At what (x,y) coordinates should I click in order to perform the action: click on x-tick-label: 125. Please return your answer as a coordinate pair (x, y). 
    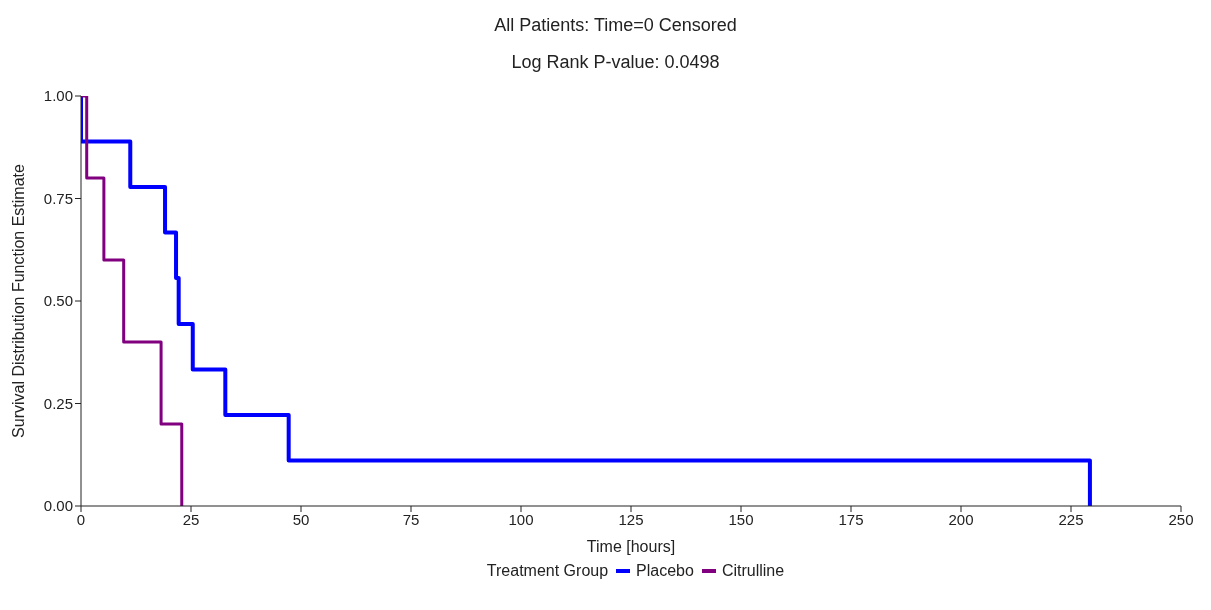
    Looking at the image, I should click on (631, 519).